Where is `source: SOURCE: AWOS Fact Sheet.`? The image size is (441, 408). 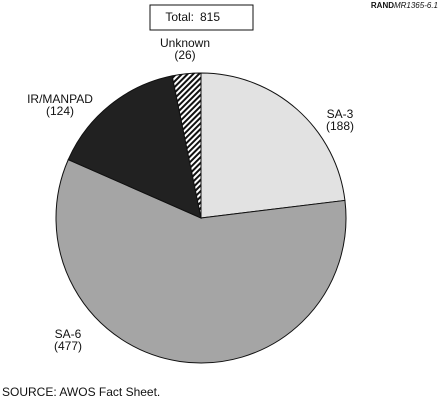 source: SOURCE: AWOS Fact Sheet. is located at coordinates (81, 392).